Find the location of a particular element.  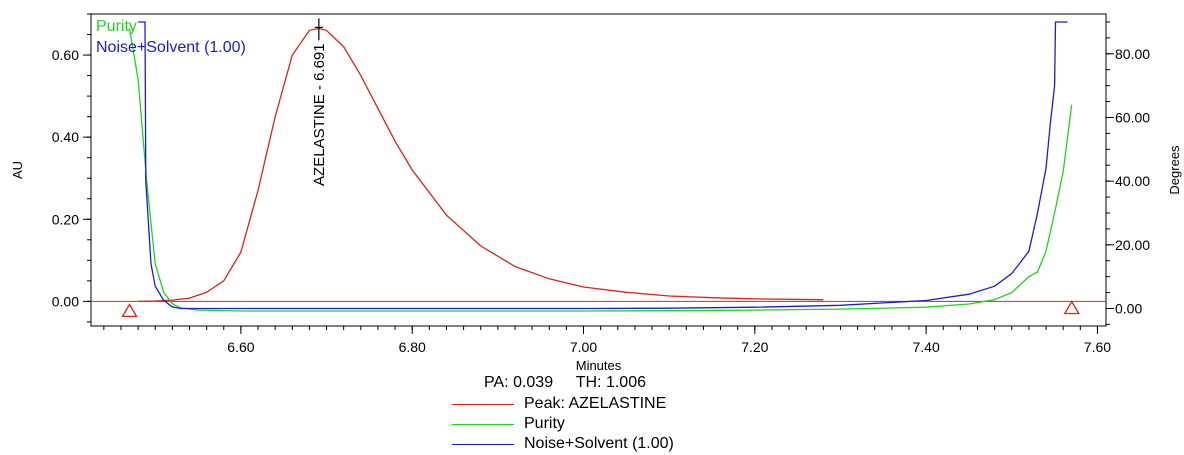

pa-label: PA: is located at coordinates (496, 382).